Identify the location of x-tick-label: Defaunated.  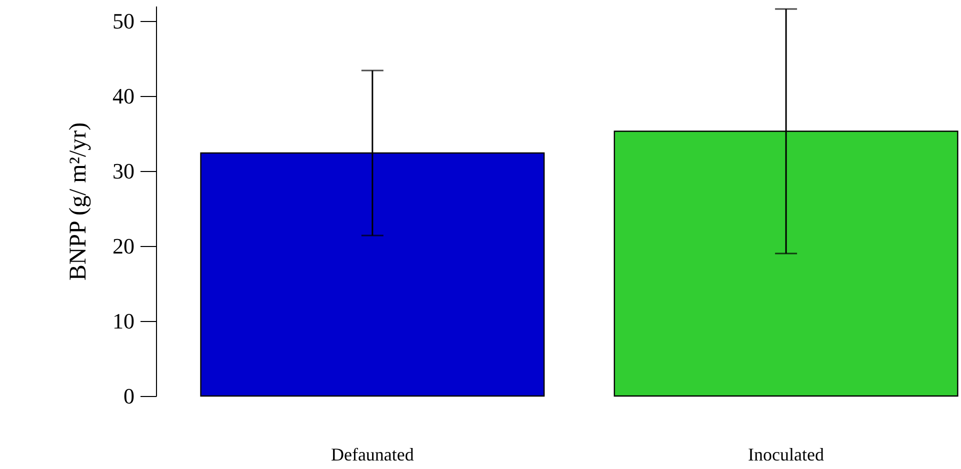
(372, 454).